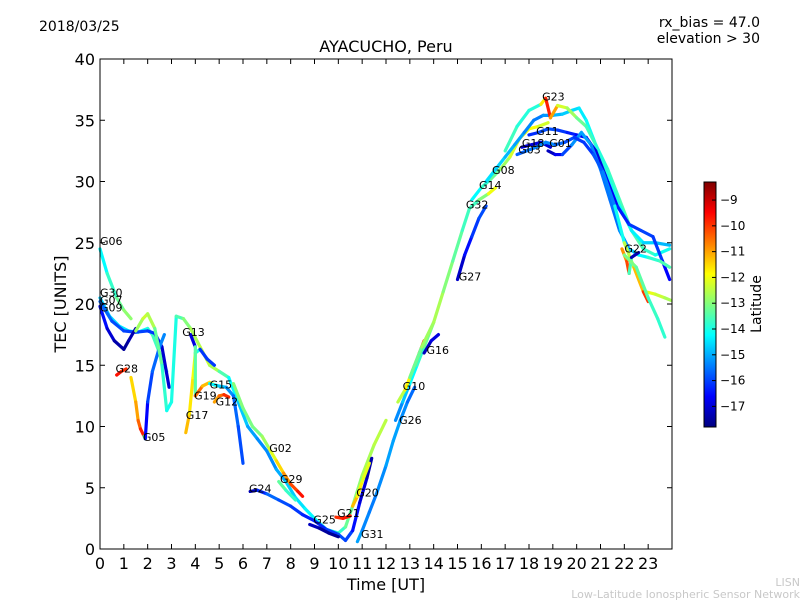 Image resolution: width=800 pixels, height=600 pixels. I want to click on colorbar-tick-label: −9, so click(729, 200).